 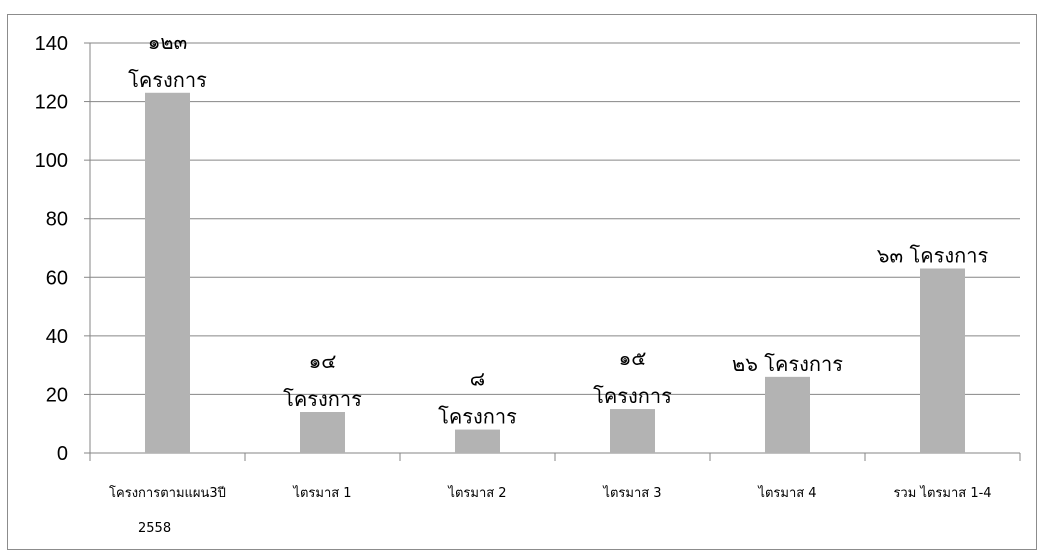 I want to click on x-tick-label: โครงการตามแผน3ปี, so click(x=167, y=493).